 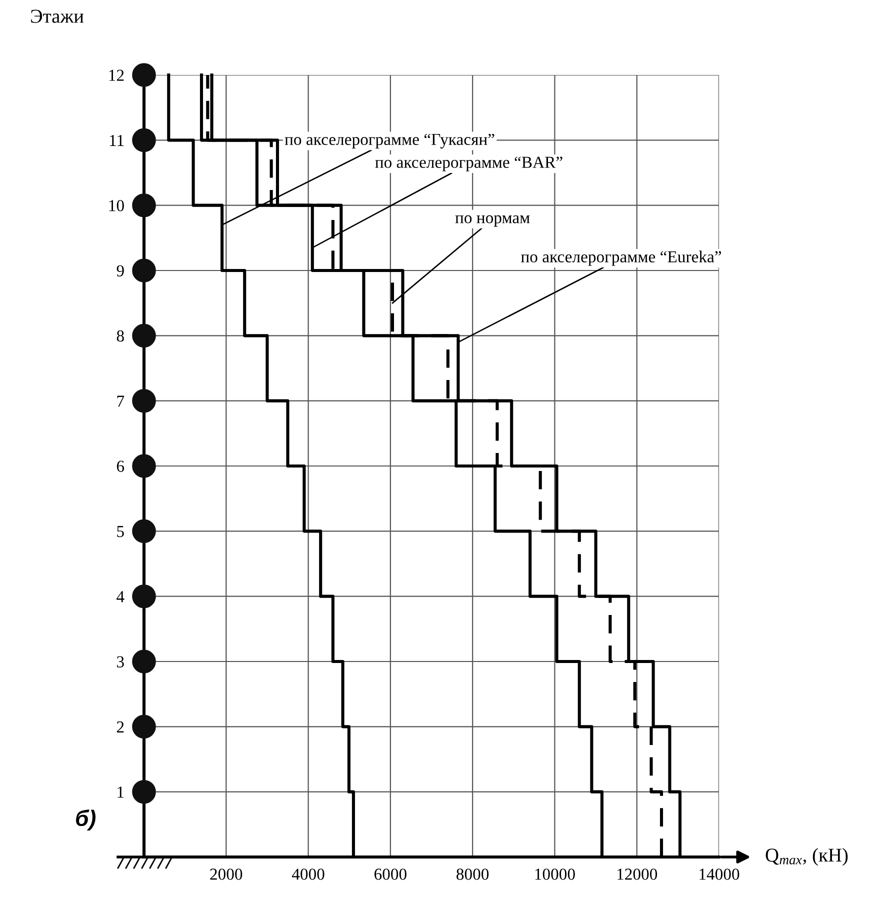 What do you see at coordinates (120, 270) in the screenshot?
I see `y-tick-label: 9` at bounding box center [120, 270].